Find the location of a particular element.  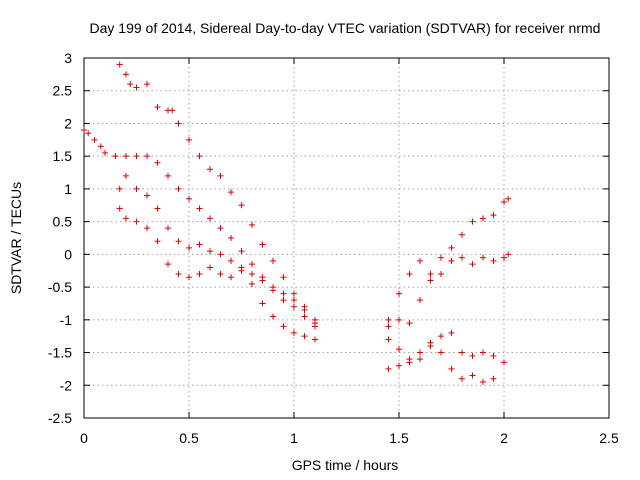

x-tick-label: 0.5 is located at coordinates (189, 438).